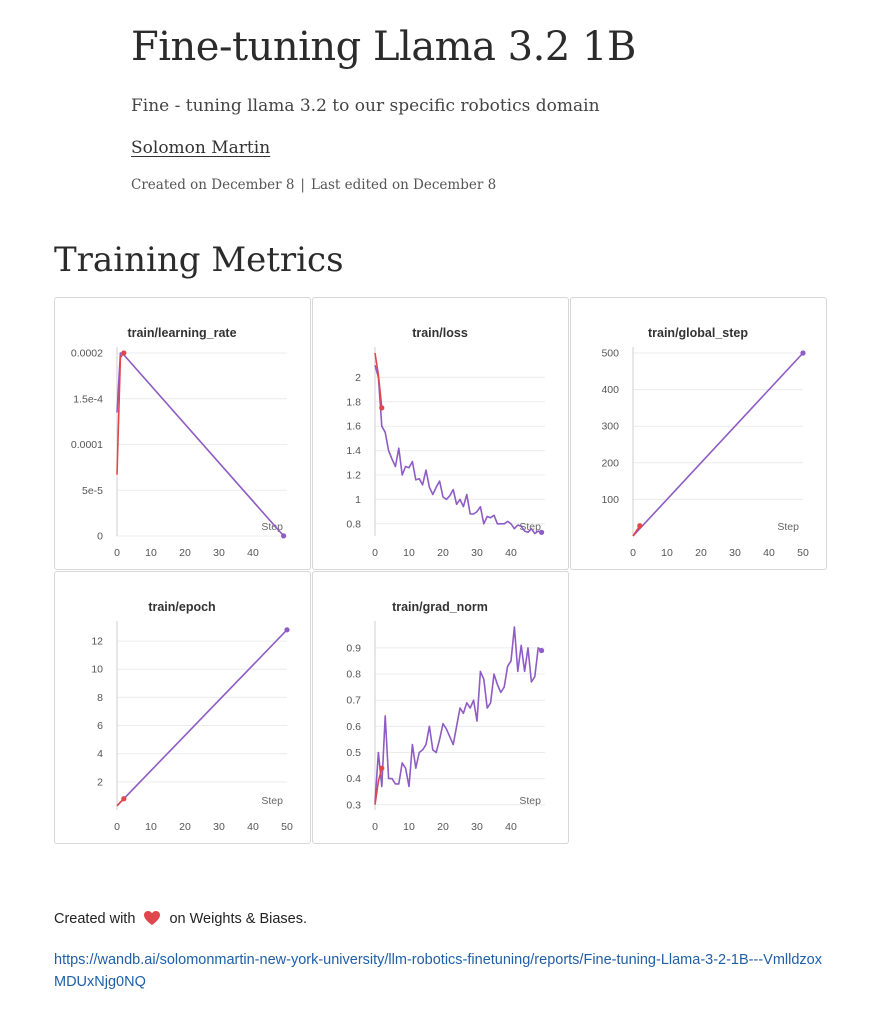  I want to click on y-tick-label: 0.3, so click(353, 805).